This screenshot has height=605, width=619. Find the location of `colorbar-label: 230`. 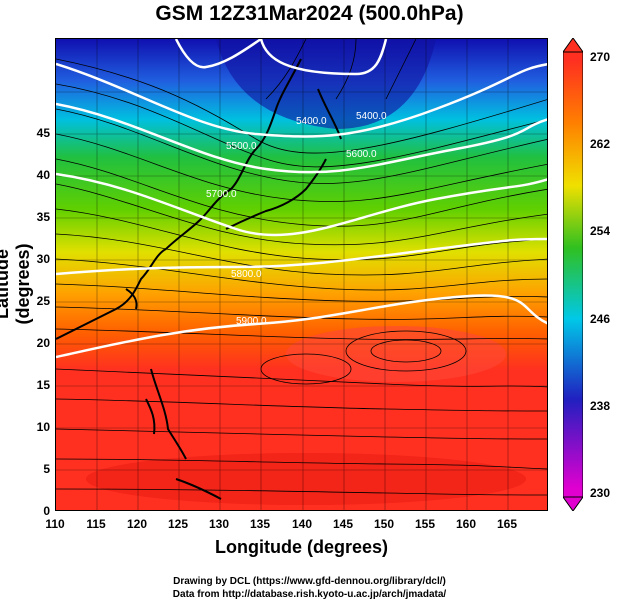

colorbar-label: 230 is located at coordinates (600, 493).